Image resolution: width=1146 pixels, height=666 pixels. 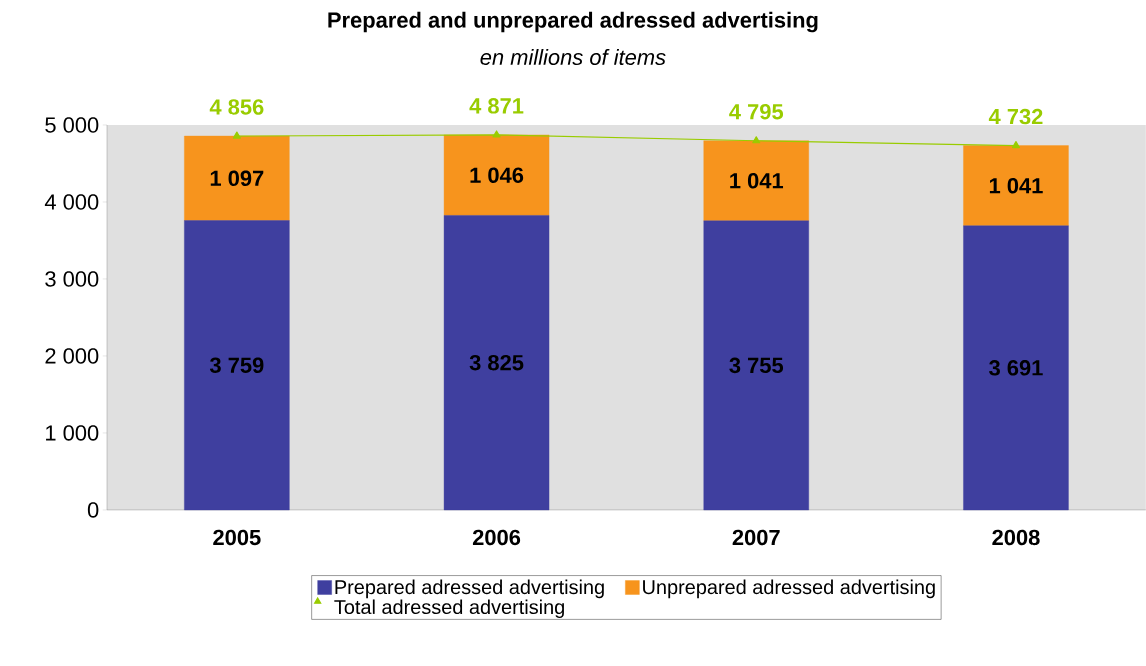 What do you see at coordinates (756, 111) in the screenshot?
I see `data-label: 4 795` at bounding box center [756, 111].